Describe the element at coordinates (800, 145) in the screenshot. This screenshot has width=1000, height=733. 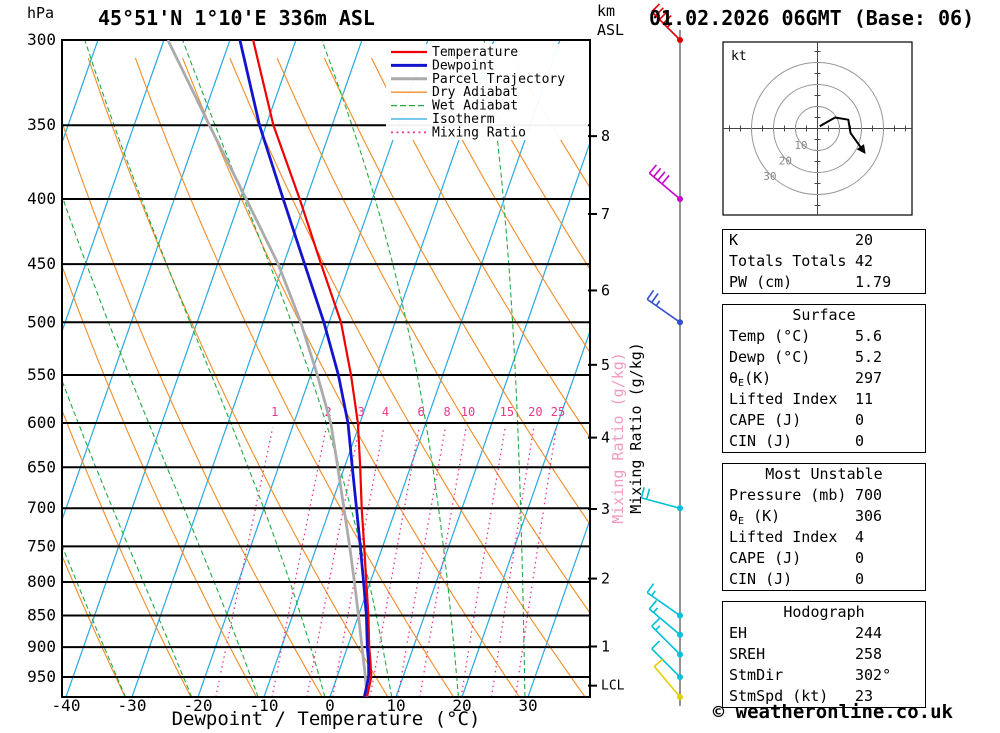
I see `svg-text: 10` at that location.